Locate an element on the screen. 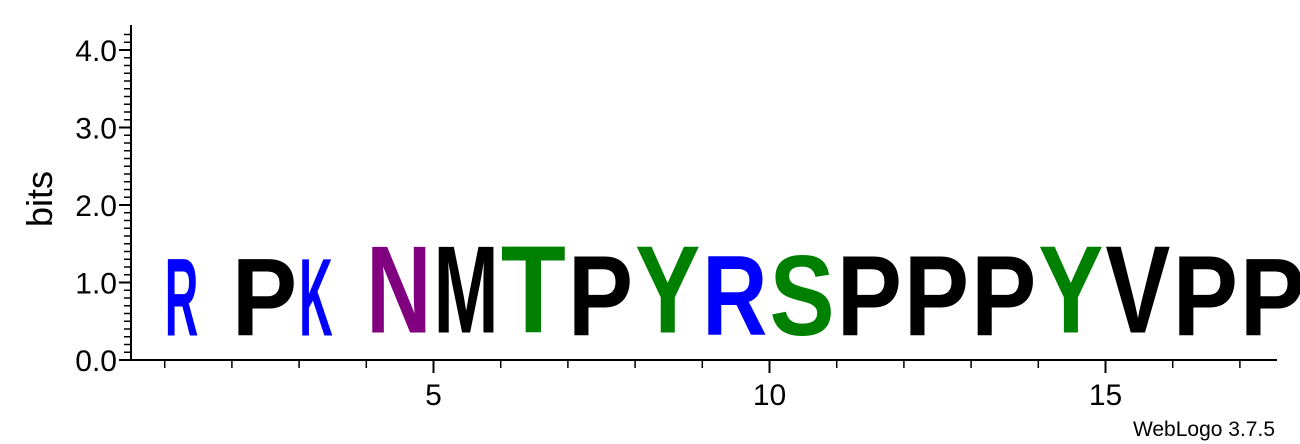 The height and width of the screenshot is (444, 1300). x-tick-label: 10 is located at coordinates (769, 395).